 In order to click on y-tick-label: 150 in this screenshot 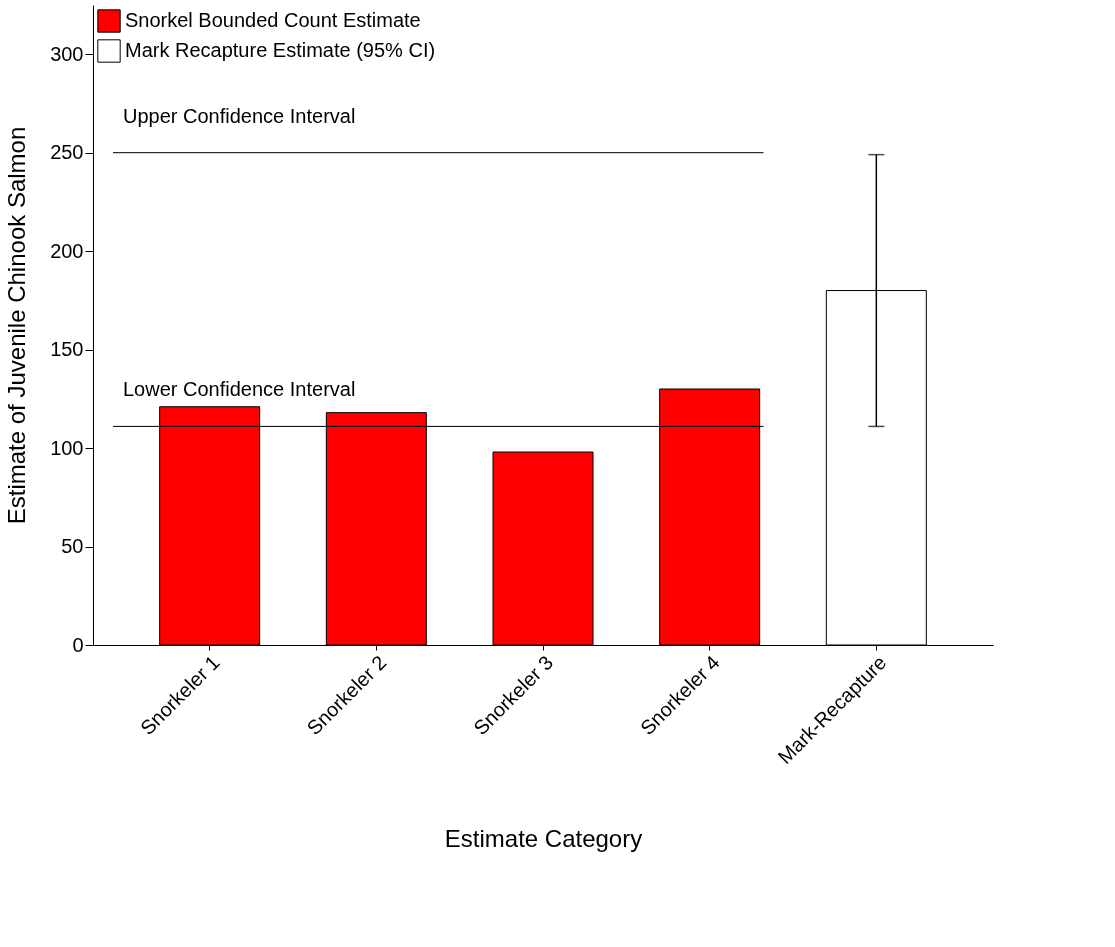, I will do `click(67, 349)`.